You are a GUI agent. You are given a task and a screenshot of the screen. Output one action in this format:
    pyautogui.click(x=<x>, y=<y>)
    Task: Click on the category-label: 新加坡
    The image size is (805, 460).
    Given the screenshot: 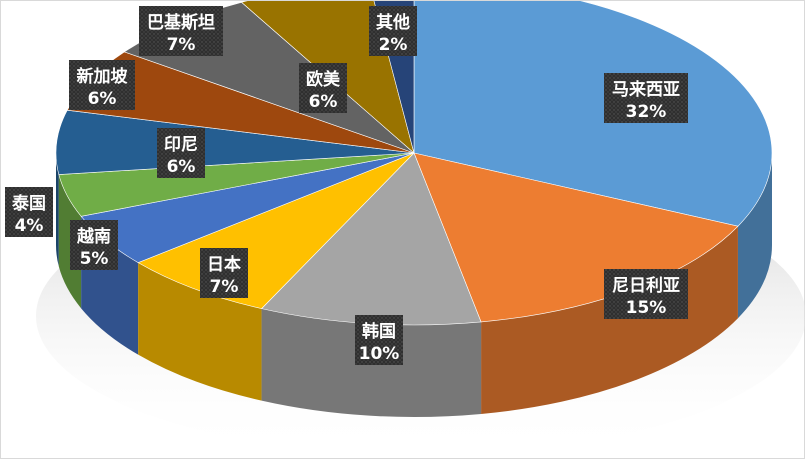 What is the action you would take?
    pyautogui.click(x=102, y=76)
    